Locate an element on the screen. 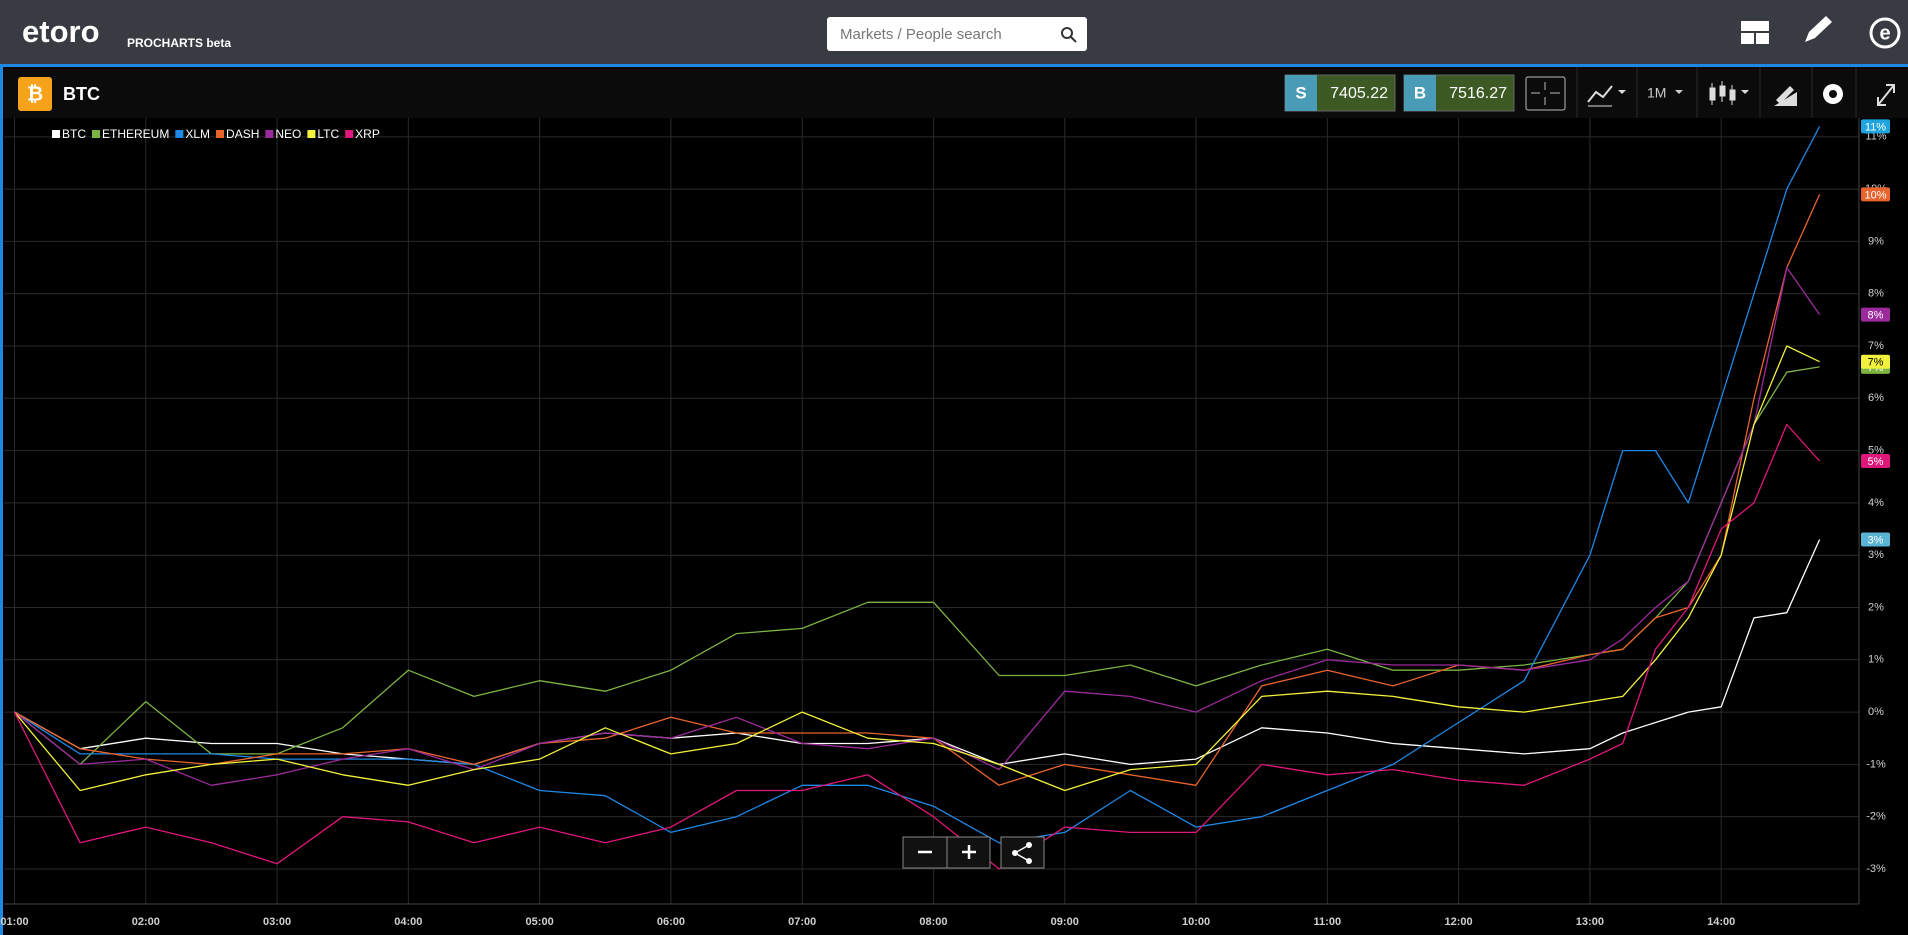 The width and height of the screenshot is (1908, 935). svg-text: e is located at coordinates (1884, 33).